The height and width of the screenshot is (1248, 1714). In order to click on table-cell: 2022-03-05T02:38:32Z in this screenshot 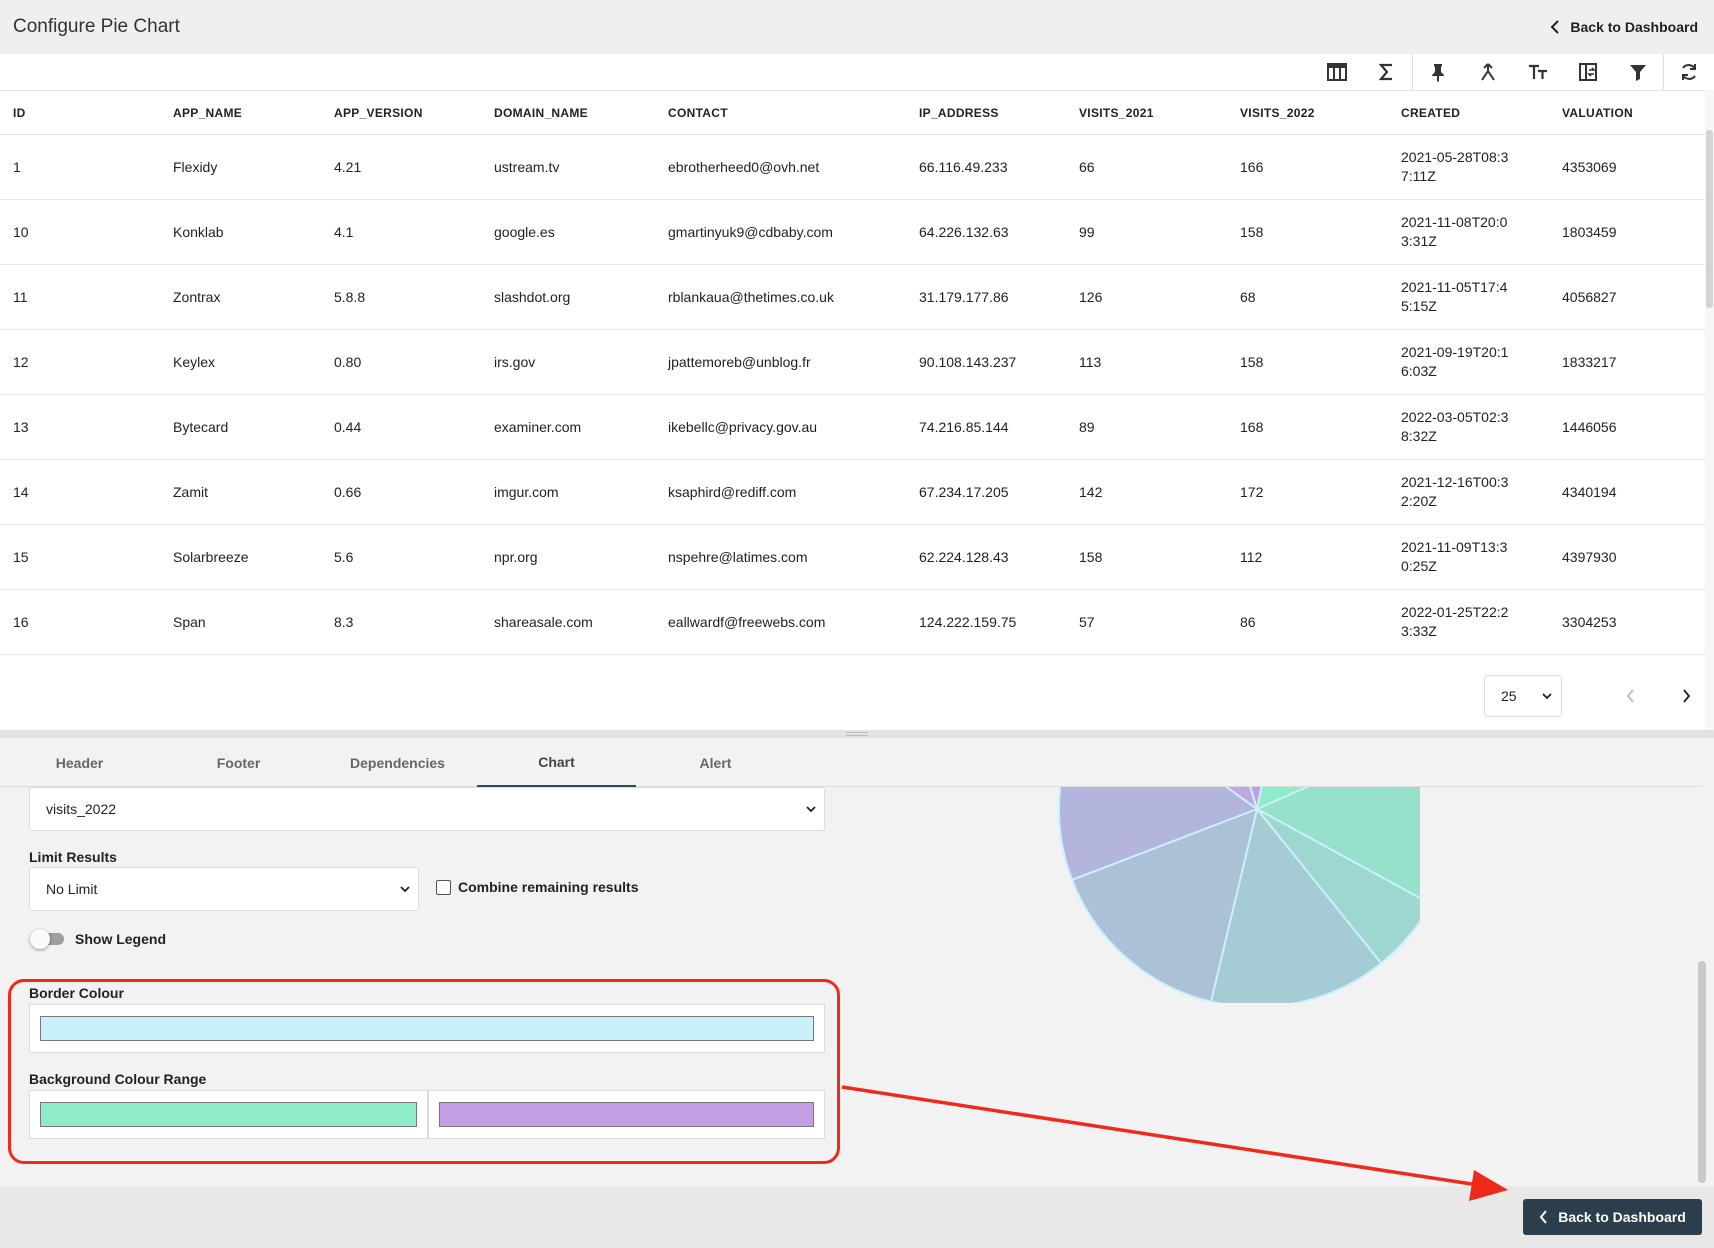, I will do `click(1468, 427)`.